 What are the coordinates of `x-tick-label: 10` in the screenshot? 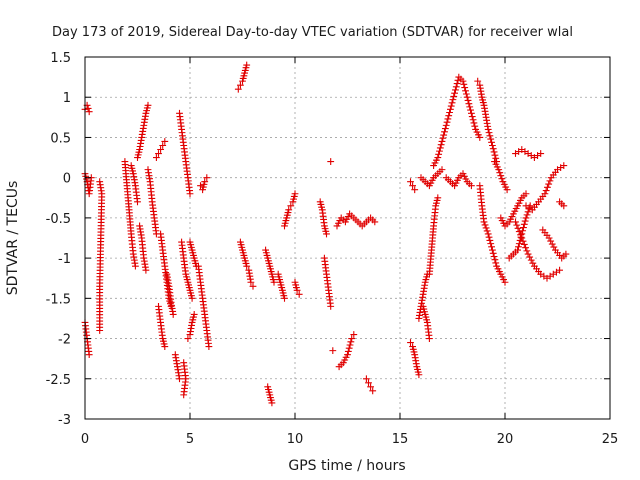 It's located at (295, 439).